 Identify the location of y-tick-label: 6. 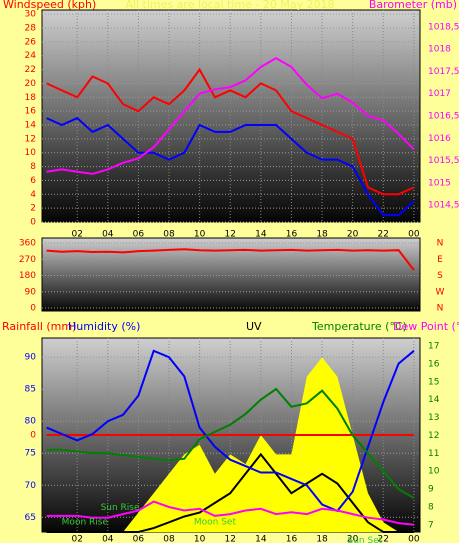
(33, 181).